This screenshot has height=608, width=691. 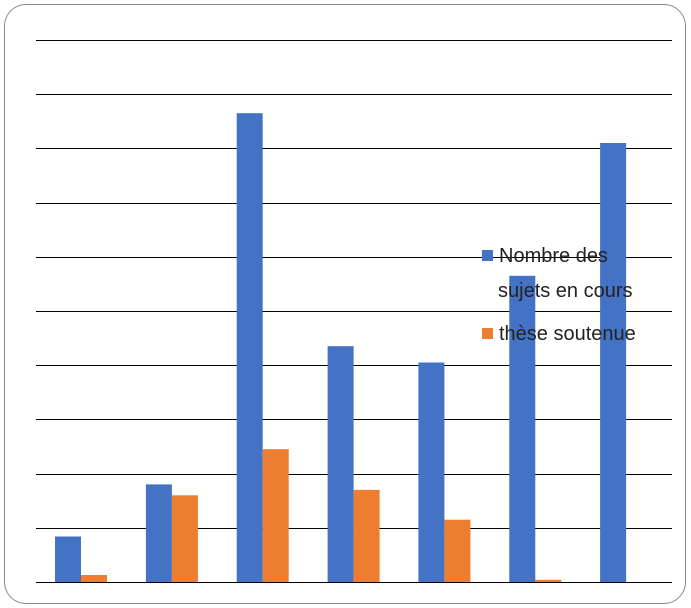 I want to click on legend-label-series-1-line-1: Nombre des, so click(x=553, y=256).